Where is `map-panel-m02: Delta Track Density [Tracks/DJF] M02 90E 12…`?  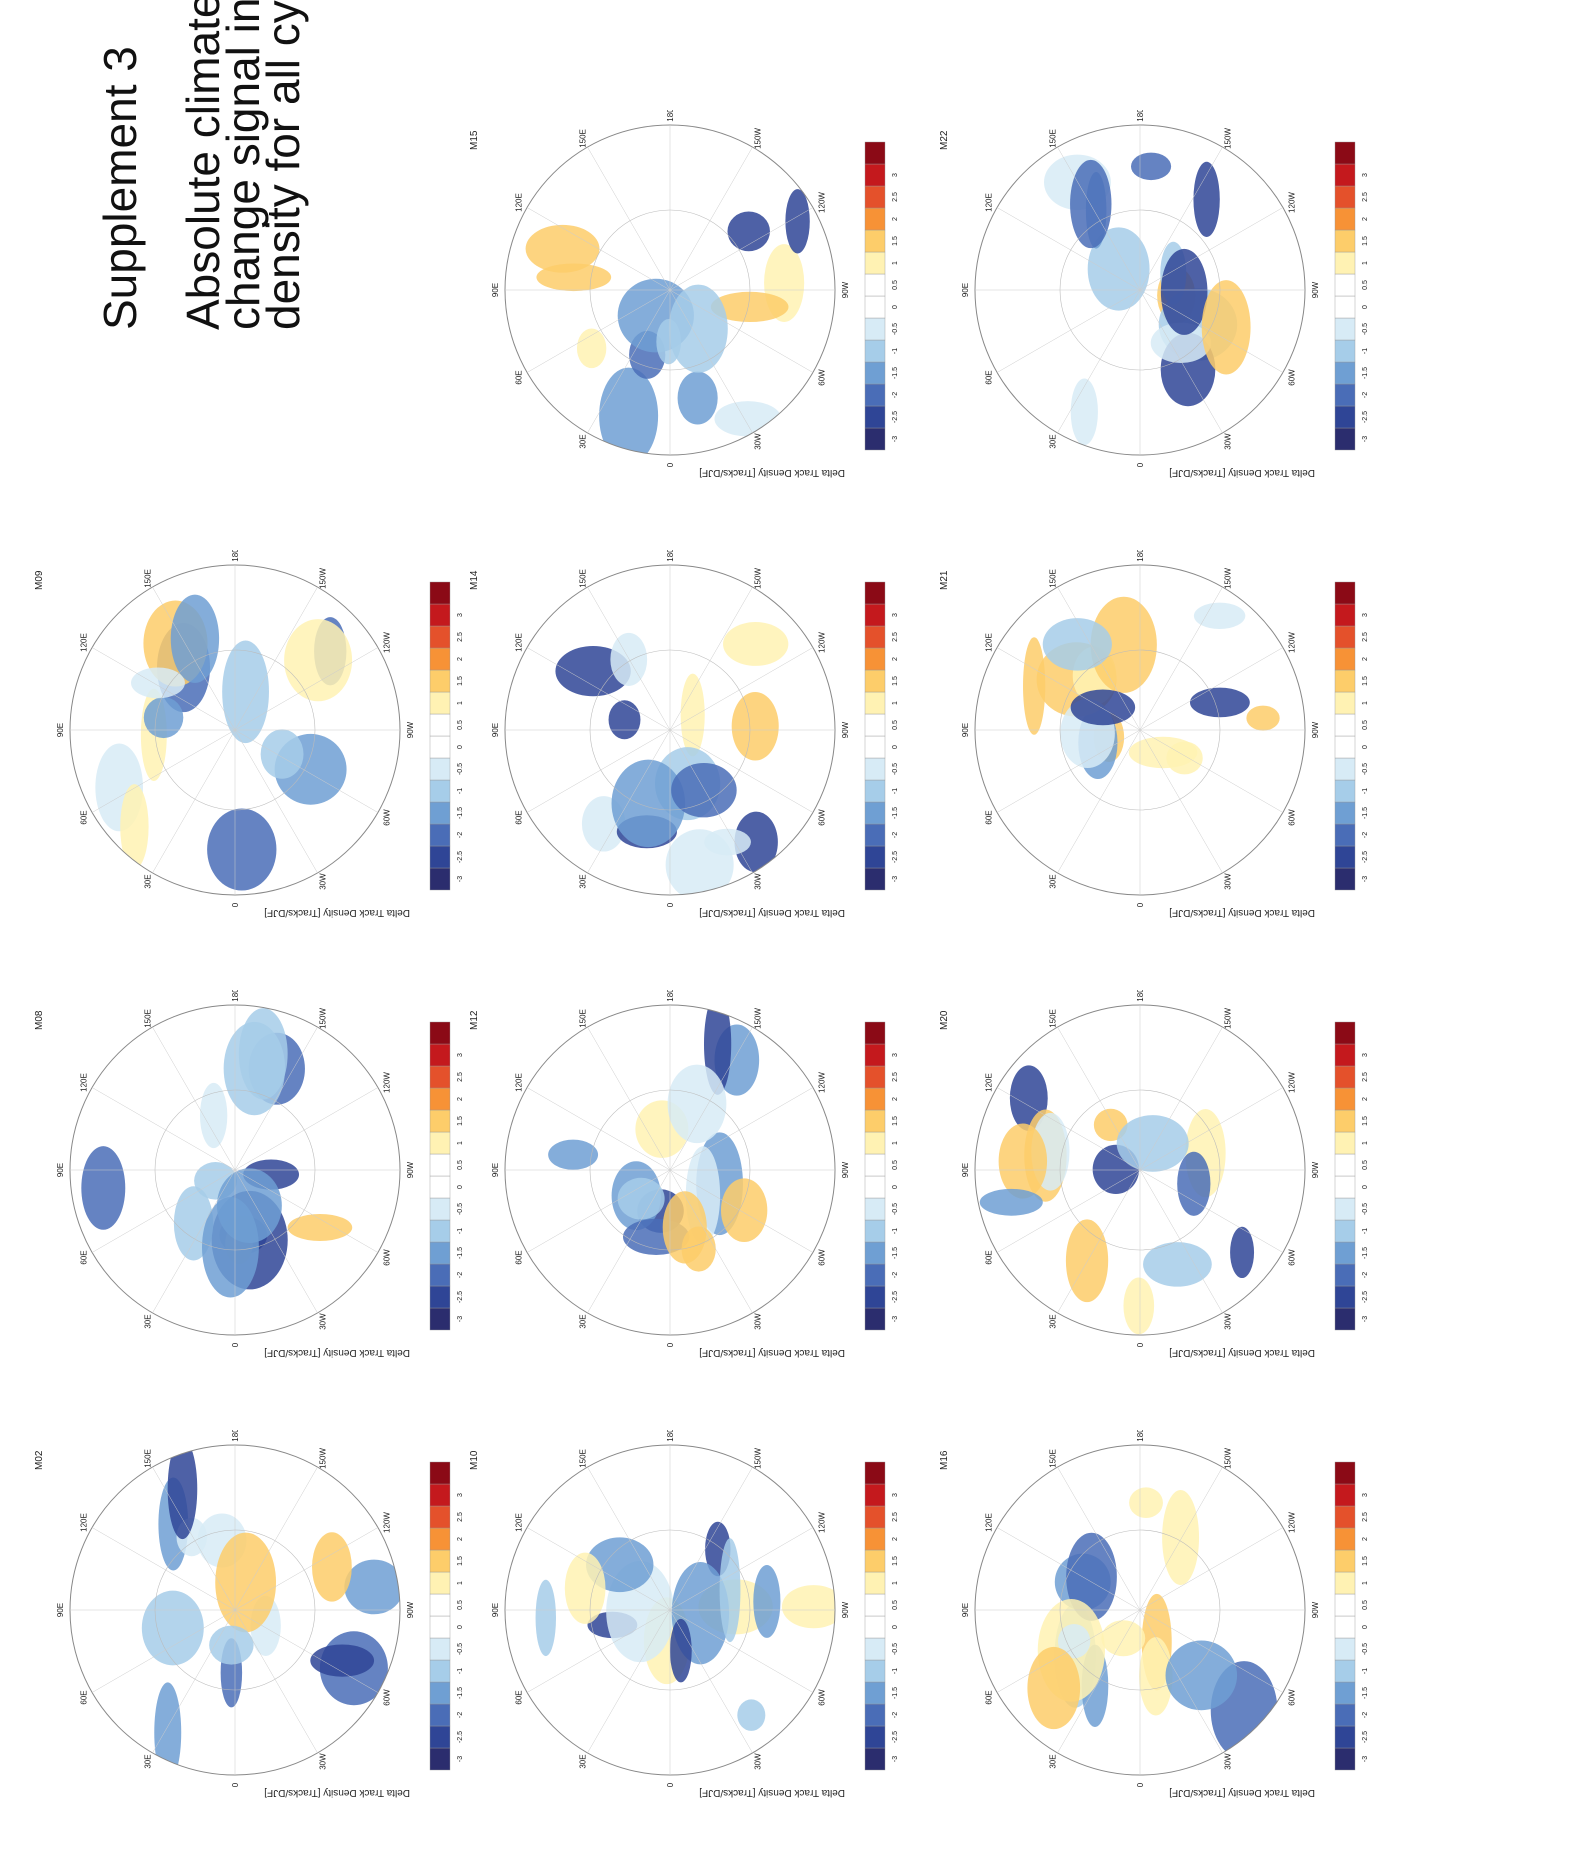
map-panel-m02: Delta Track Density [Tracks/DJF] M02 90E 12… is located at coordinates (250, 1615).